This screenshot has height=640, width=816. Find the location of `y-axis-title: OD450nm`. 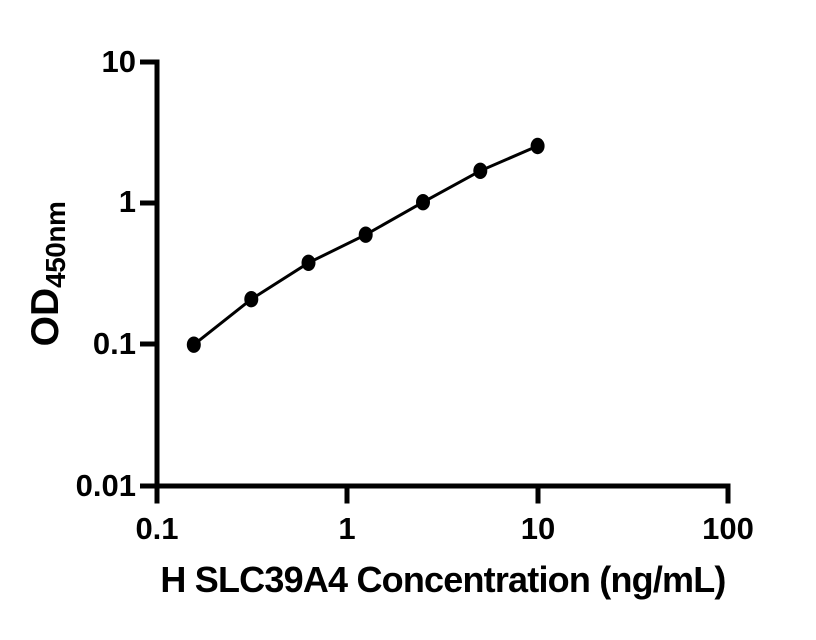

y-axis-title: OD450nm is located at coordinates (47, 274).